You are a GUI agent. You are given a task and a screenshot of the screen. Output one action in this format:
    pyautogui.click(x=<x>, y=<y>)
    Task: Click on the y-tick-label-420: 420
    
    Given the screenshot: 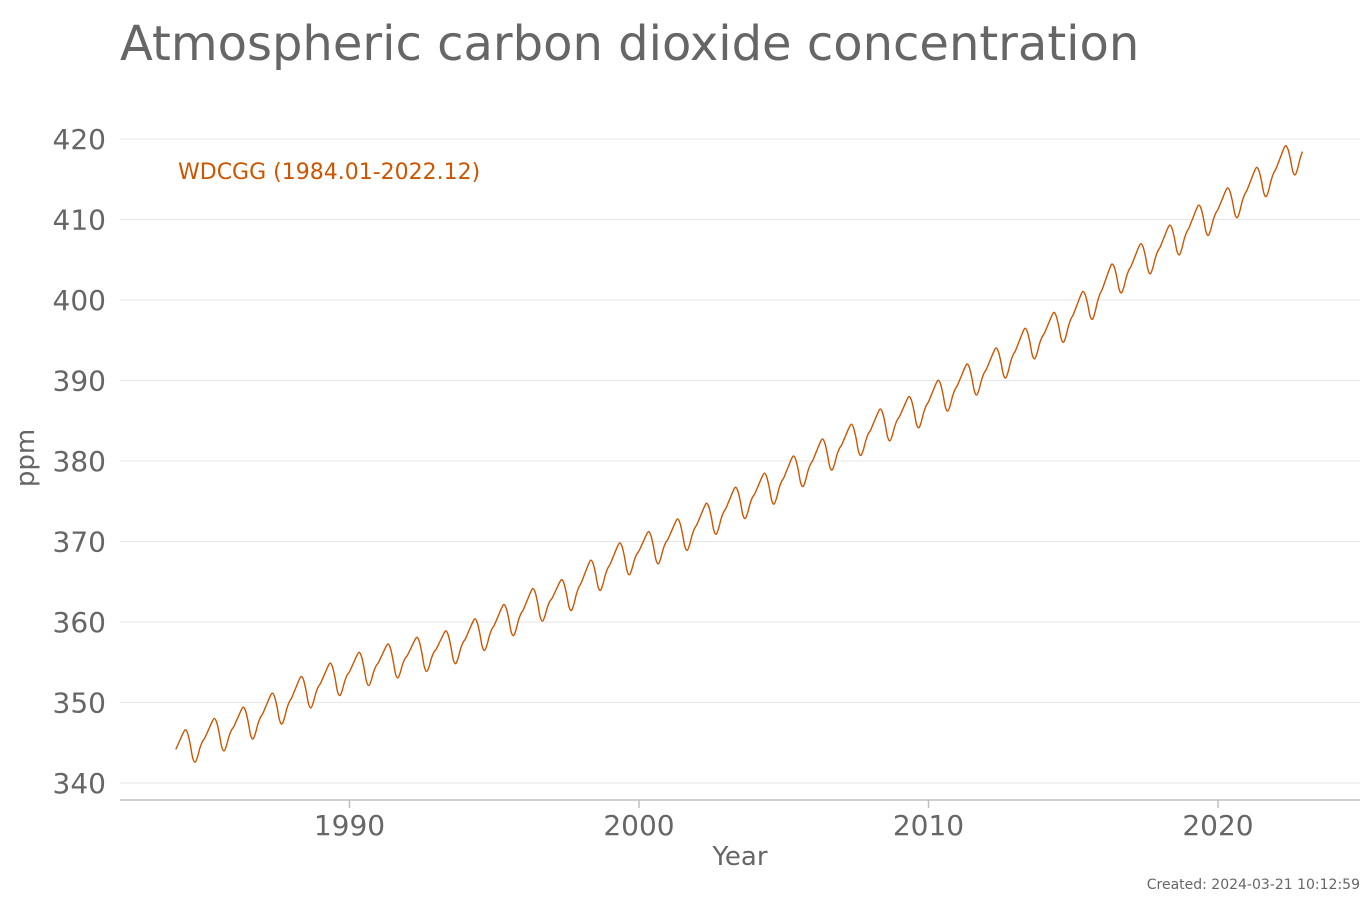 What is the action you would take?
    pyautogui.click(x=79, y=139)
    